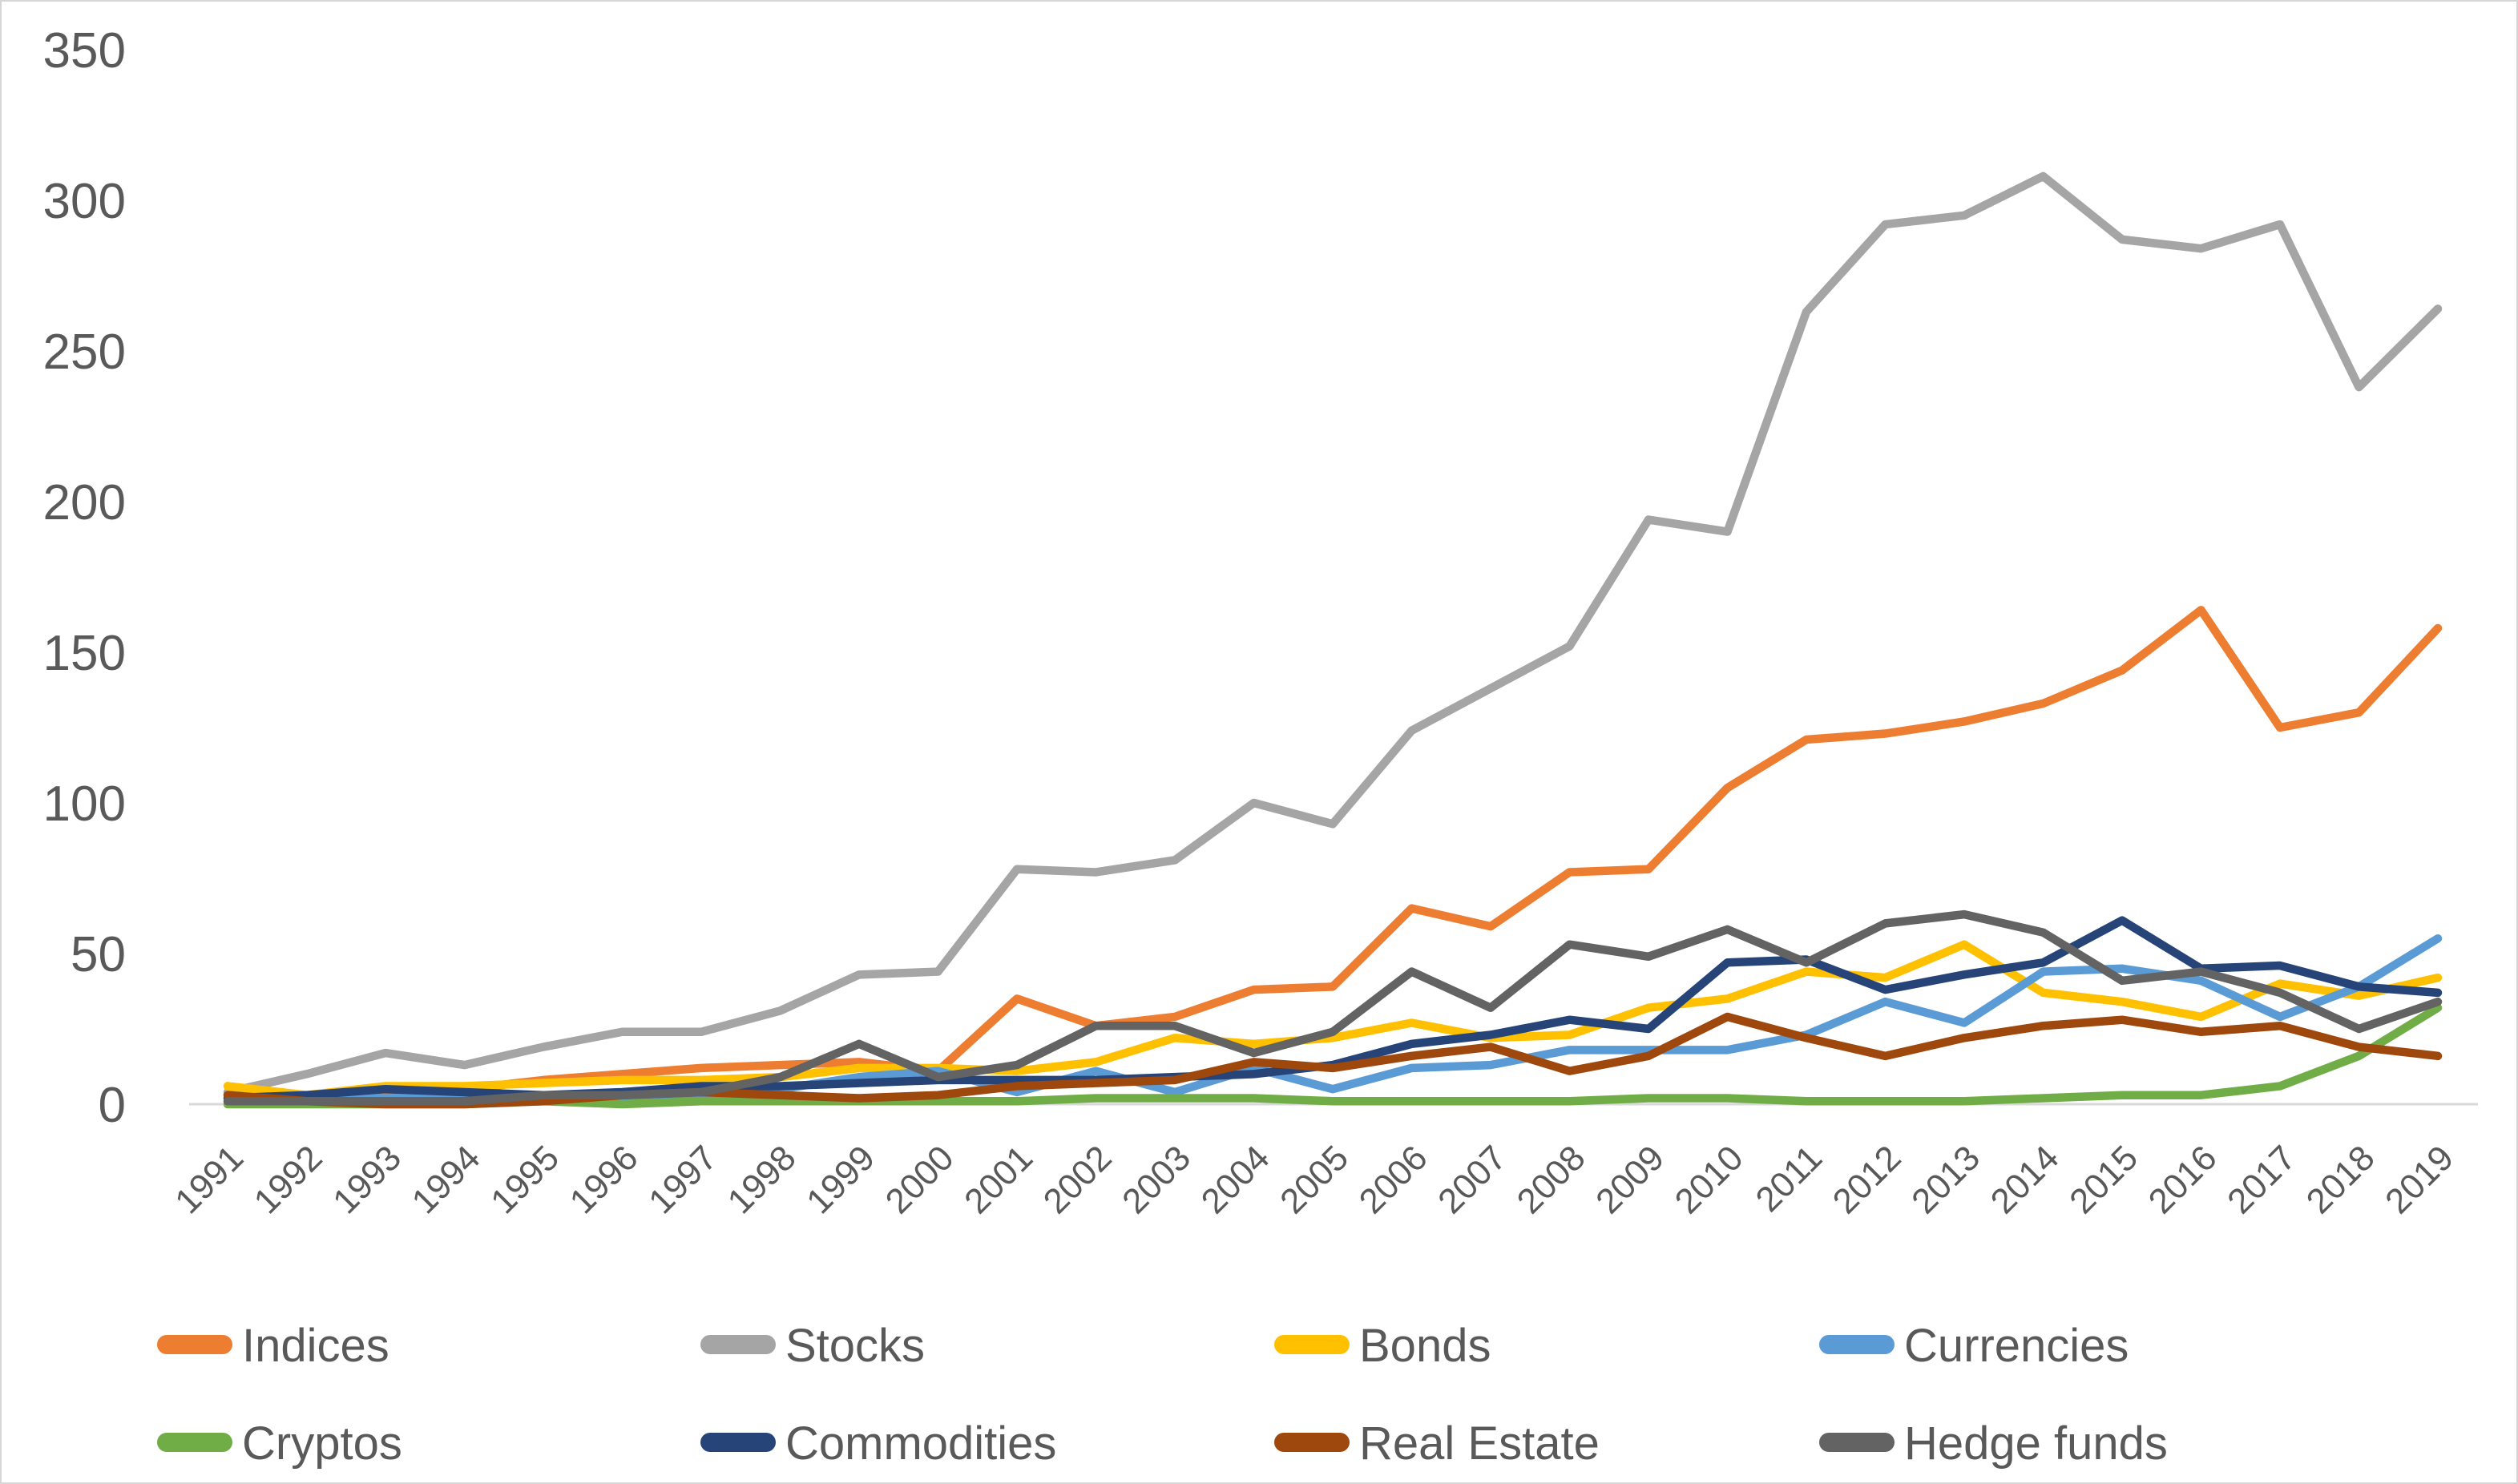 The width and height of the screenshot is (2518, 1484). I want to click on legend-item-stocks: Stocks, so click(812, 1346).